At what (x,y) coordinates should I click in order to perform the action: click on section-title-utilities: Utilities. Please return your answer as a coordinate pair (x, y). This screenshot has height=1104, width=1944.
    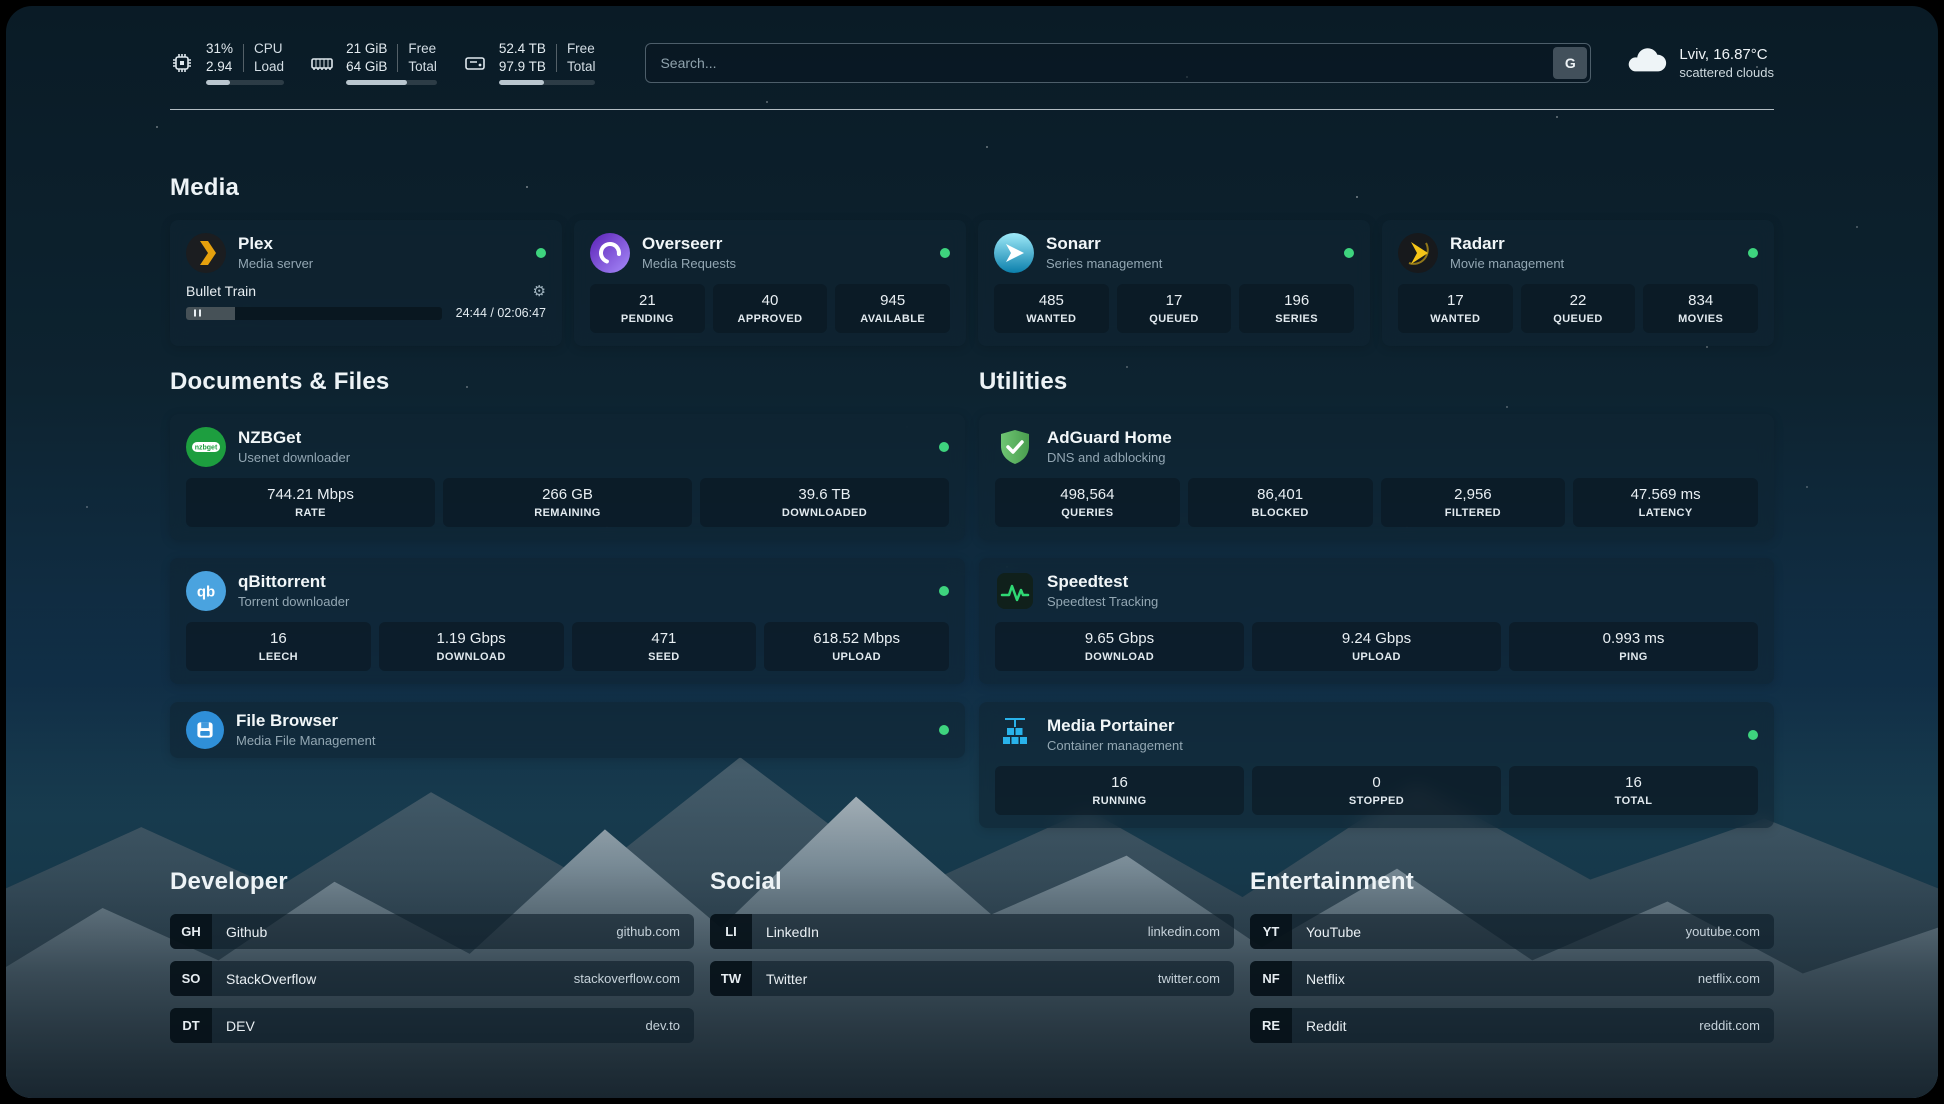
    Looking at the image, I should click on (1023, 381).